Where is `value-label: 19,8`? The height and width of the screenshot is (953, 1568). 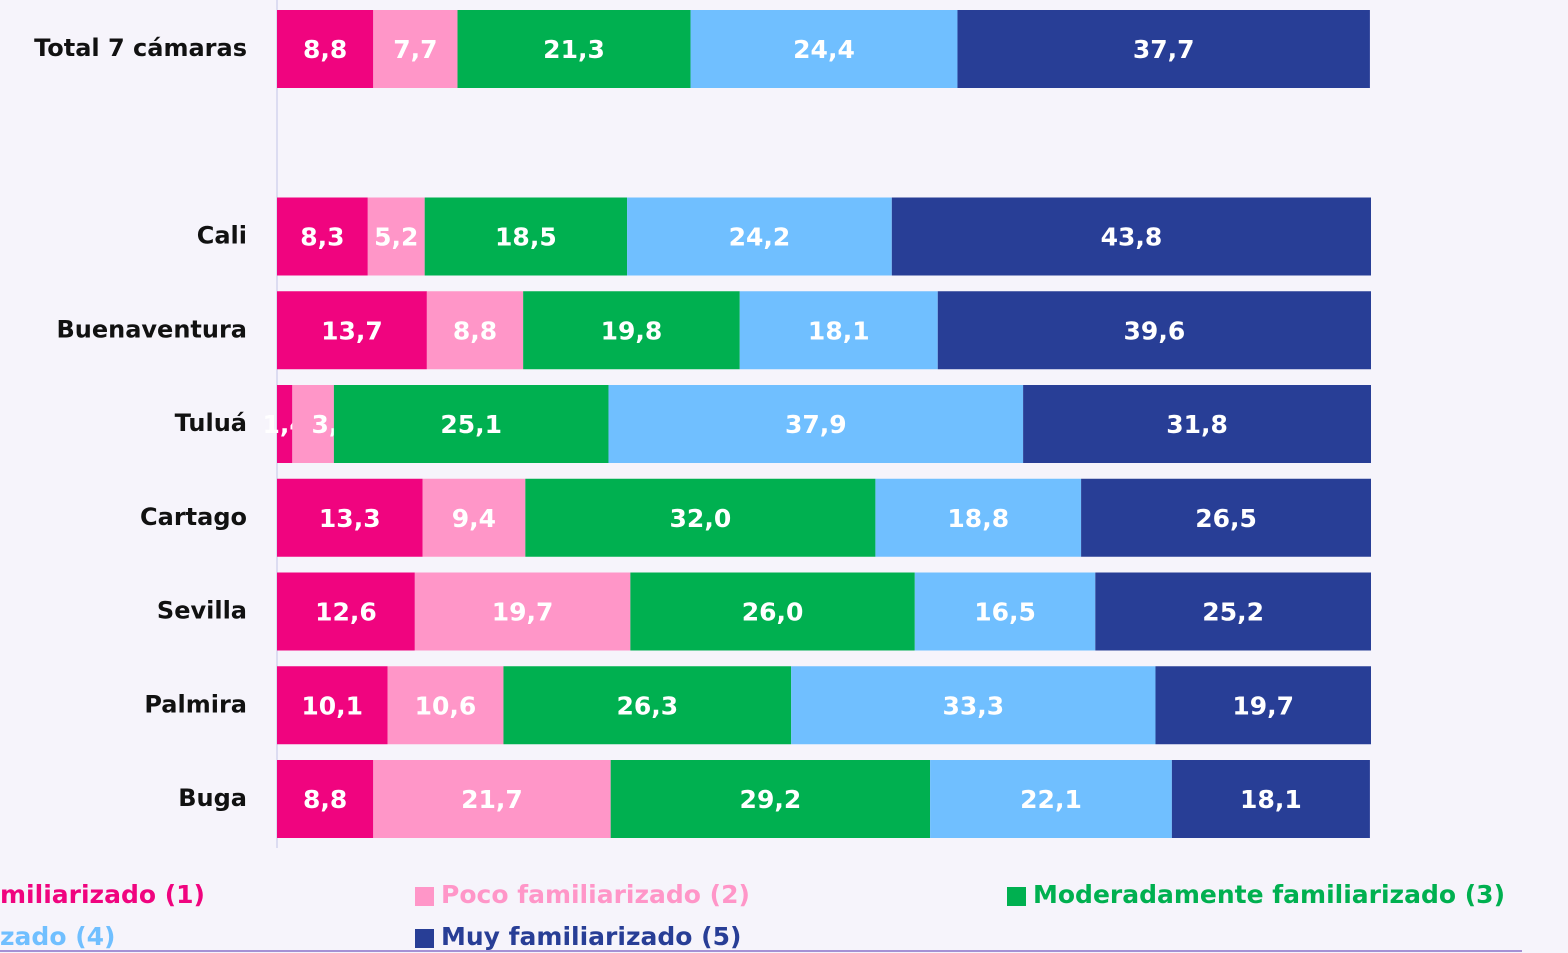 value-label: 19,8 is located at coordinates (632, 330).